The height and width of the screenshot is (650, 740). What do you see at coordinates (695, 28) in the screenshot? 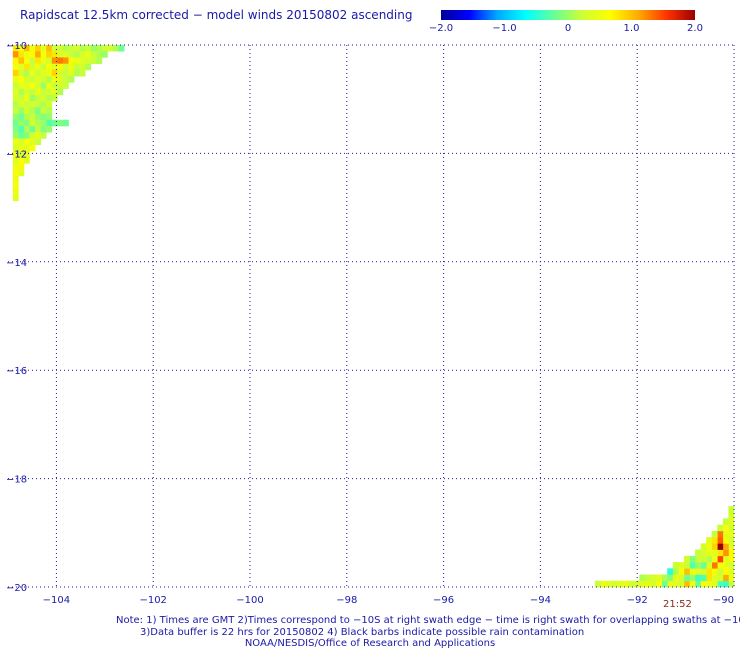
I see `colorbar-tick-label: 2.0` at bounding box center [695, 28].